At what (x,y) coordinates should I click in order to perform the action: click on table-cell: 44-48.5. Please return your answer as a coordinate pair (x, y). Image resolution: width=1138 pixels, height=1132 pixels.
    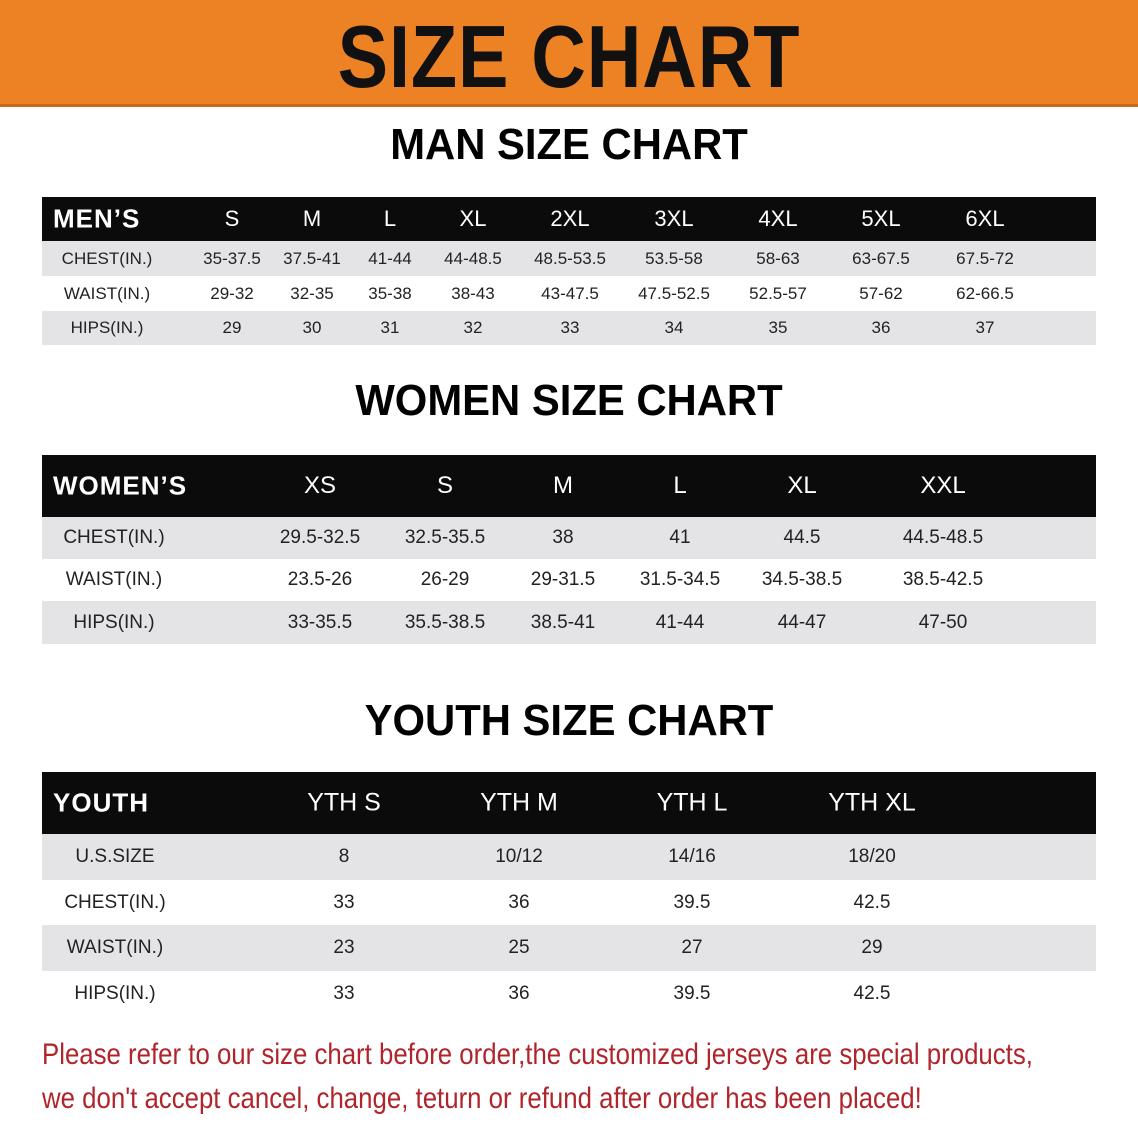
    Looking at the image, I should click on (473, 258).